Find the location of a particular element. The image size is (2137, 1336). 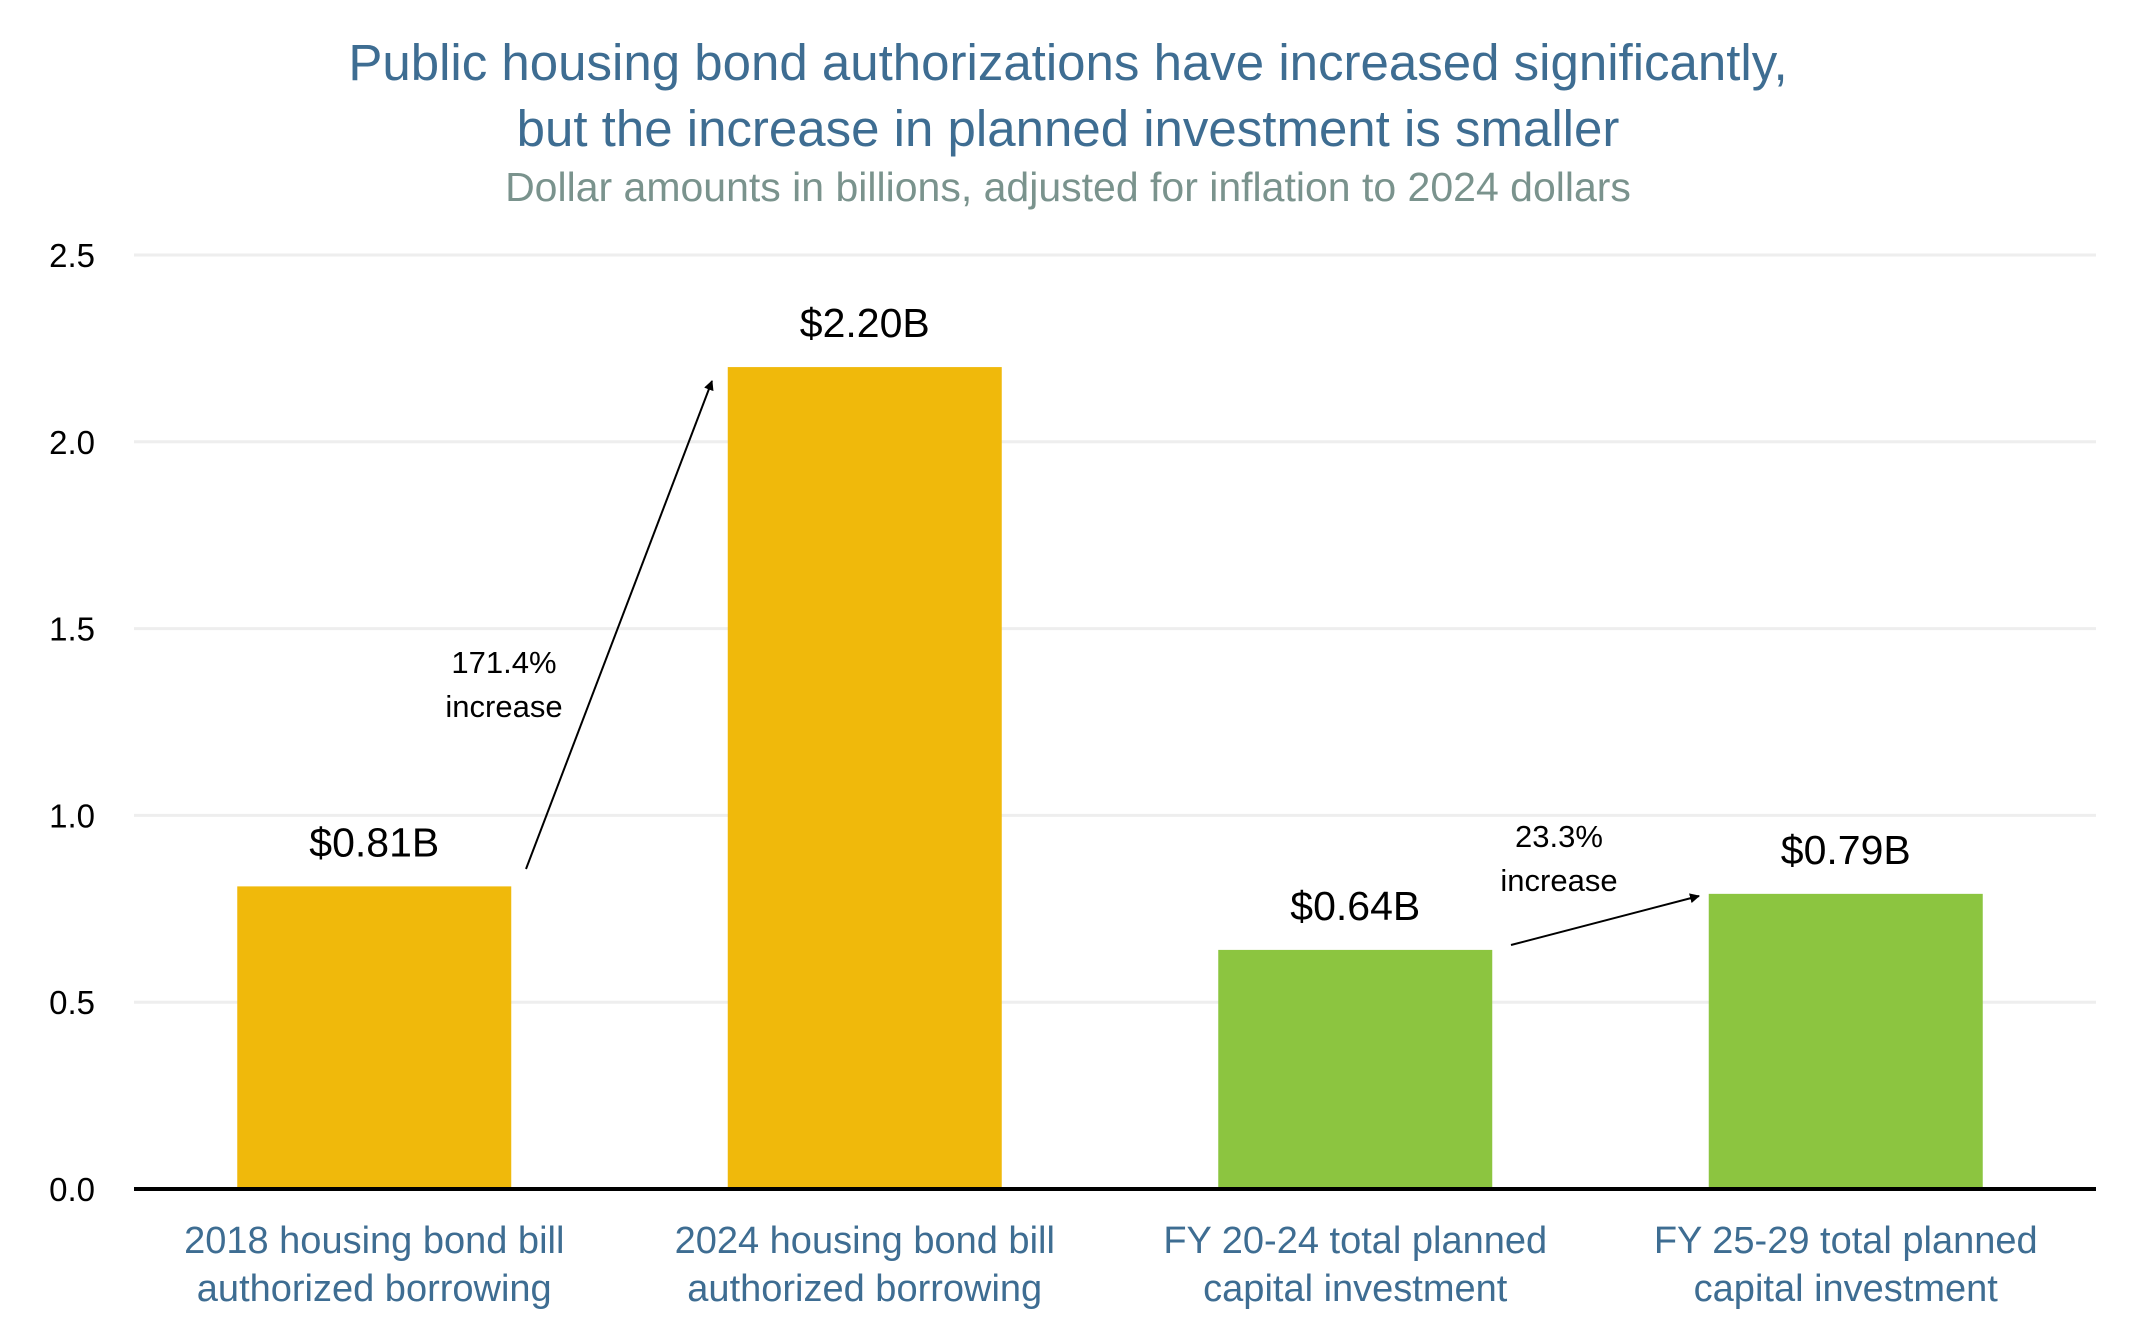

data-label: $0.79B is located at coordinates (1846, 850).